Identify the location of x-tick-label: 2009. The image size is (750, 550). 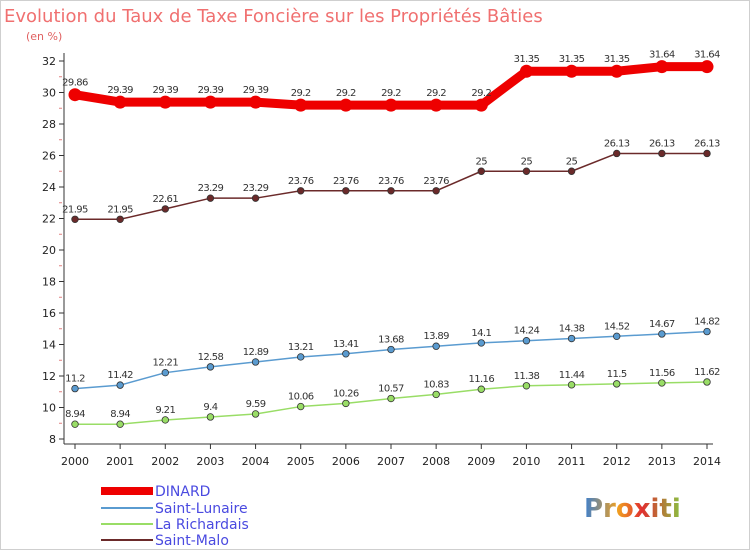
(481, 461).